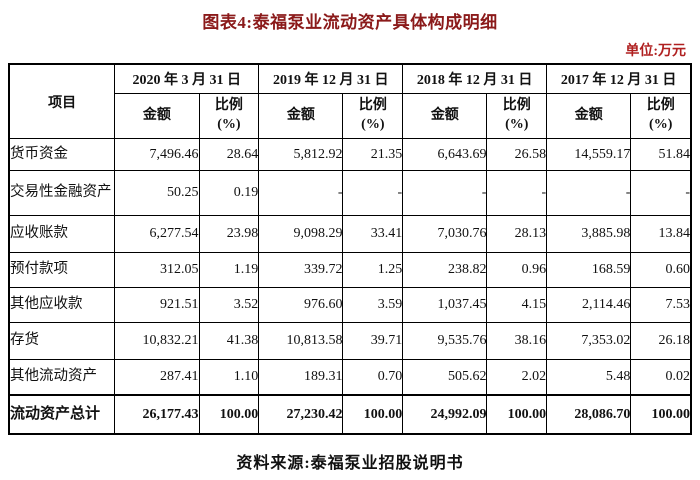 Image resolution: width=700 pixels, height=480 pixels. I want to click on table-row-trading-financial-assets: 交易性金融资产 50.25 0.19 - - - - - -, so click(350, 193).